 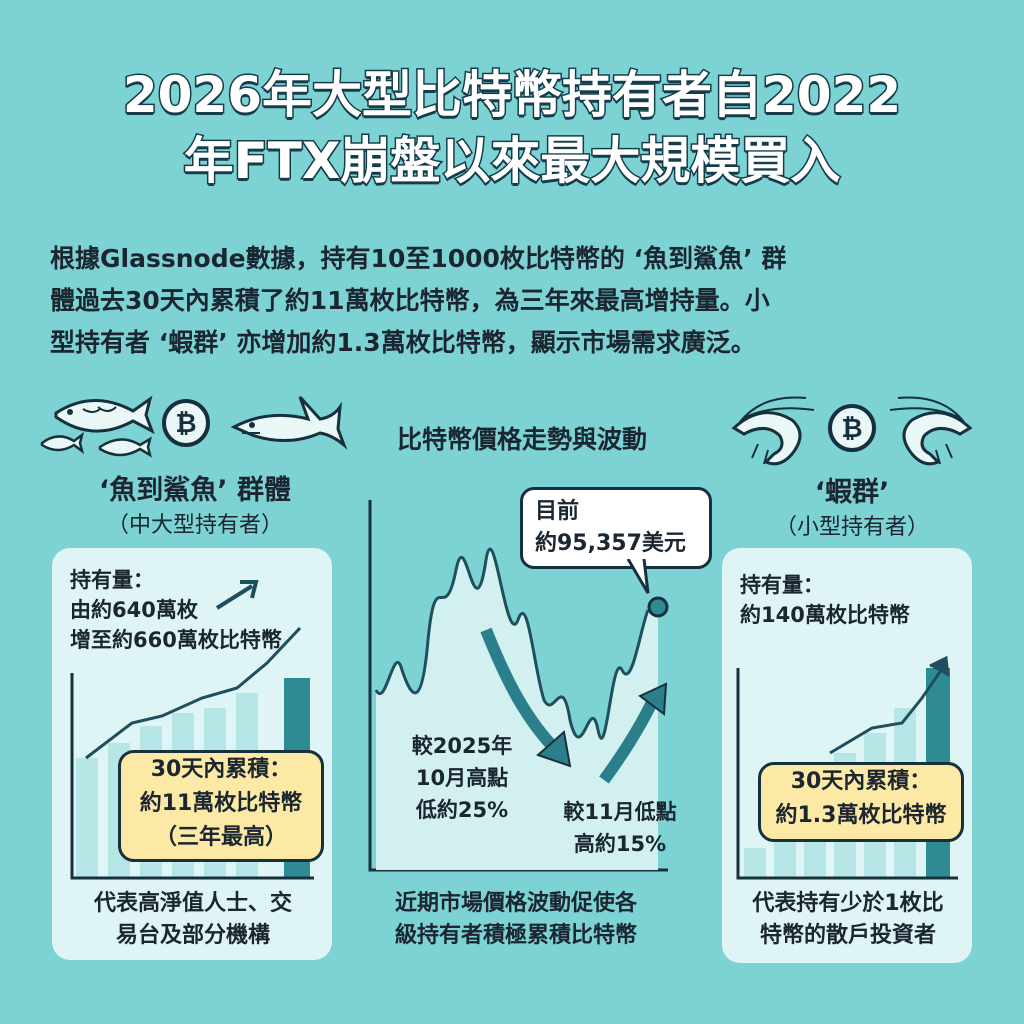 What do you see at coordinates (861, 815) in the screenshot?
I see `right-note-line2: 約1.3萬枚比特幣` at bounding box center [861, 815].